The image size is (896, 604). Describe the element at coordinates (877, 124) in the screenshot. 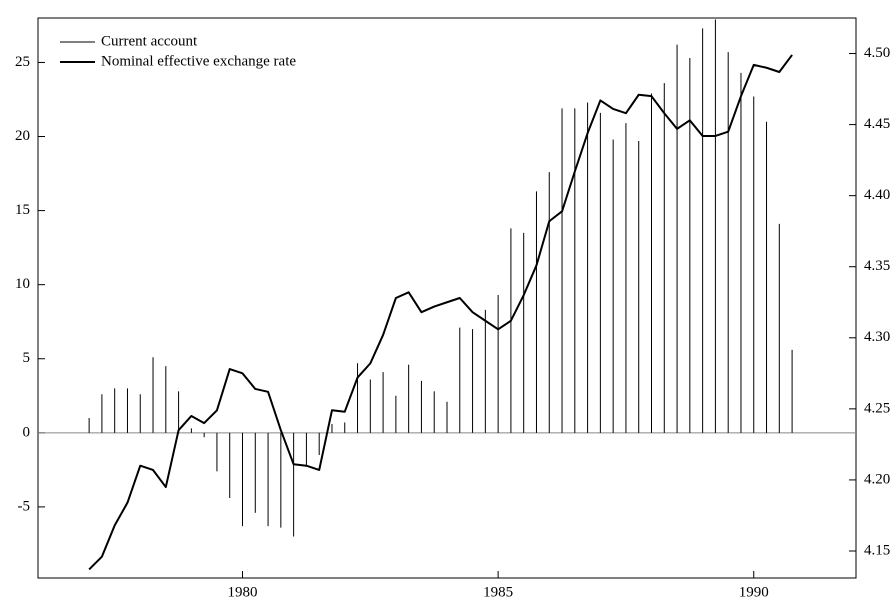

I see `y2-tick-label: 4.45` at that location.